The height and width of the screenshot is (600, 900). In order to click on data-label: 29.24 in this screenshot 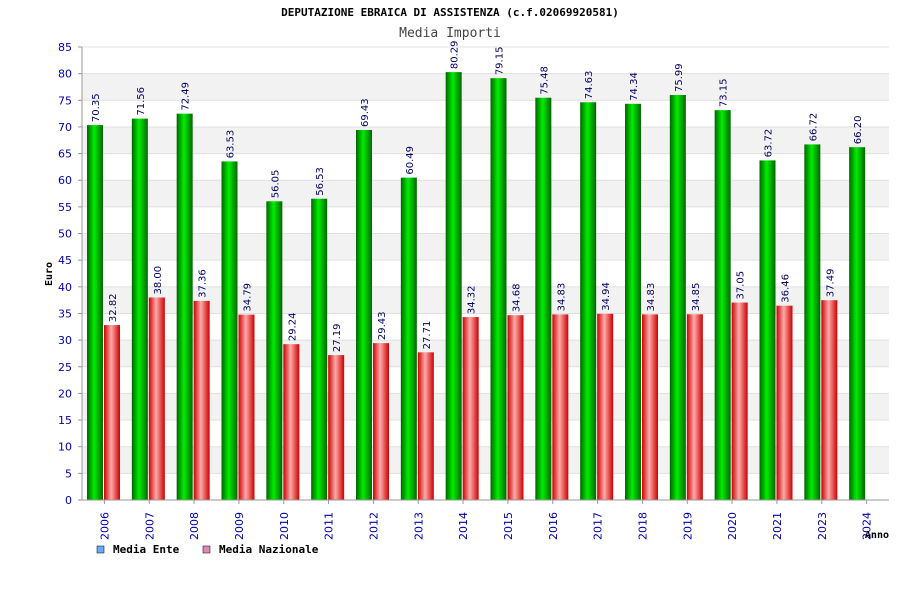, I will do `click(292, 327)`.